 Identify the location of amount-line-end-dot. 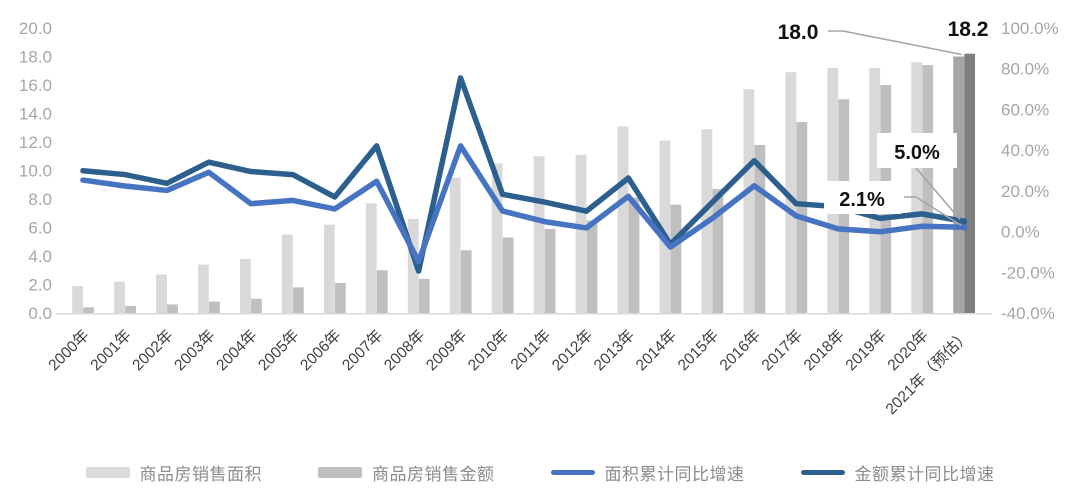
(964, 221).